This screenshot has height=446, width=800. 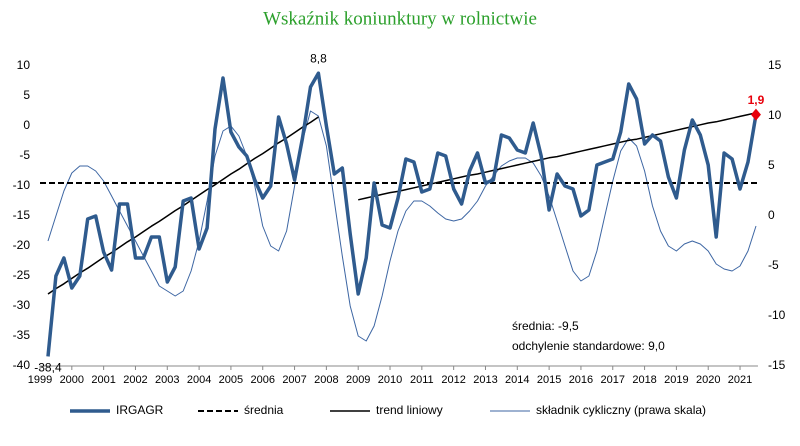 I want to click on y-tick-label: 10, so click(x=24, y=65).